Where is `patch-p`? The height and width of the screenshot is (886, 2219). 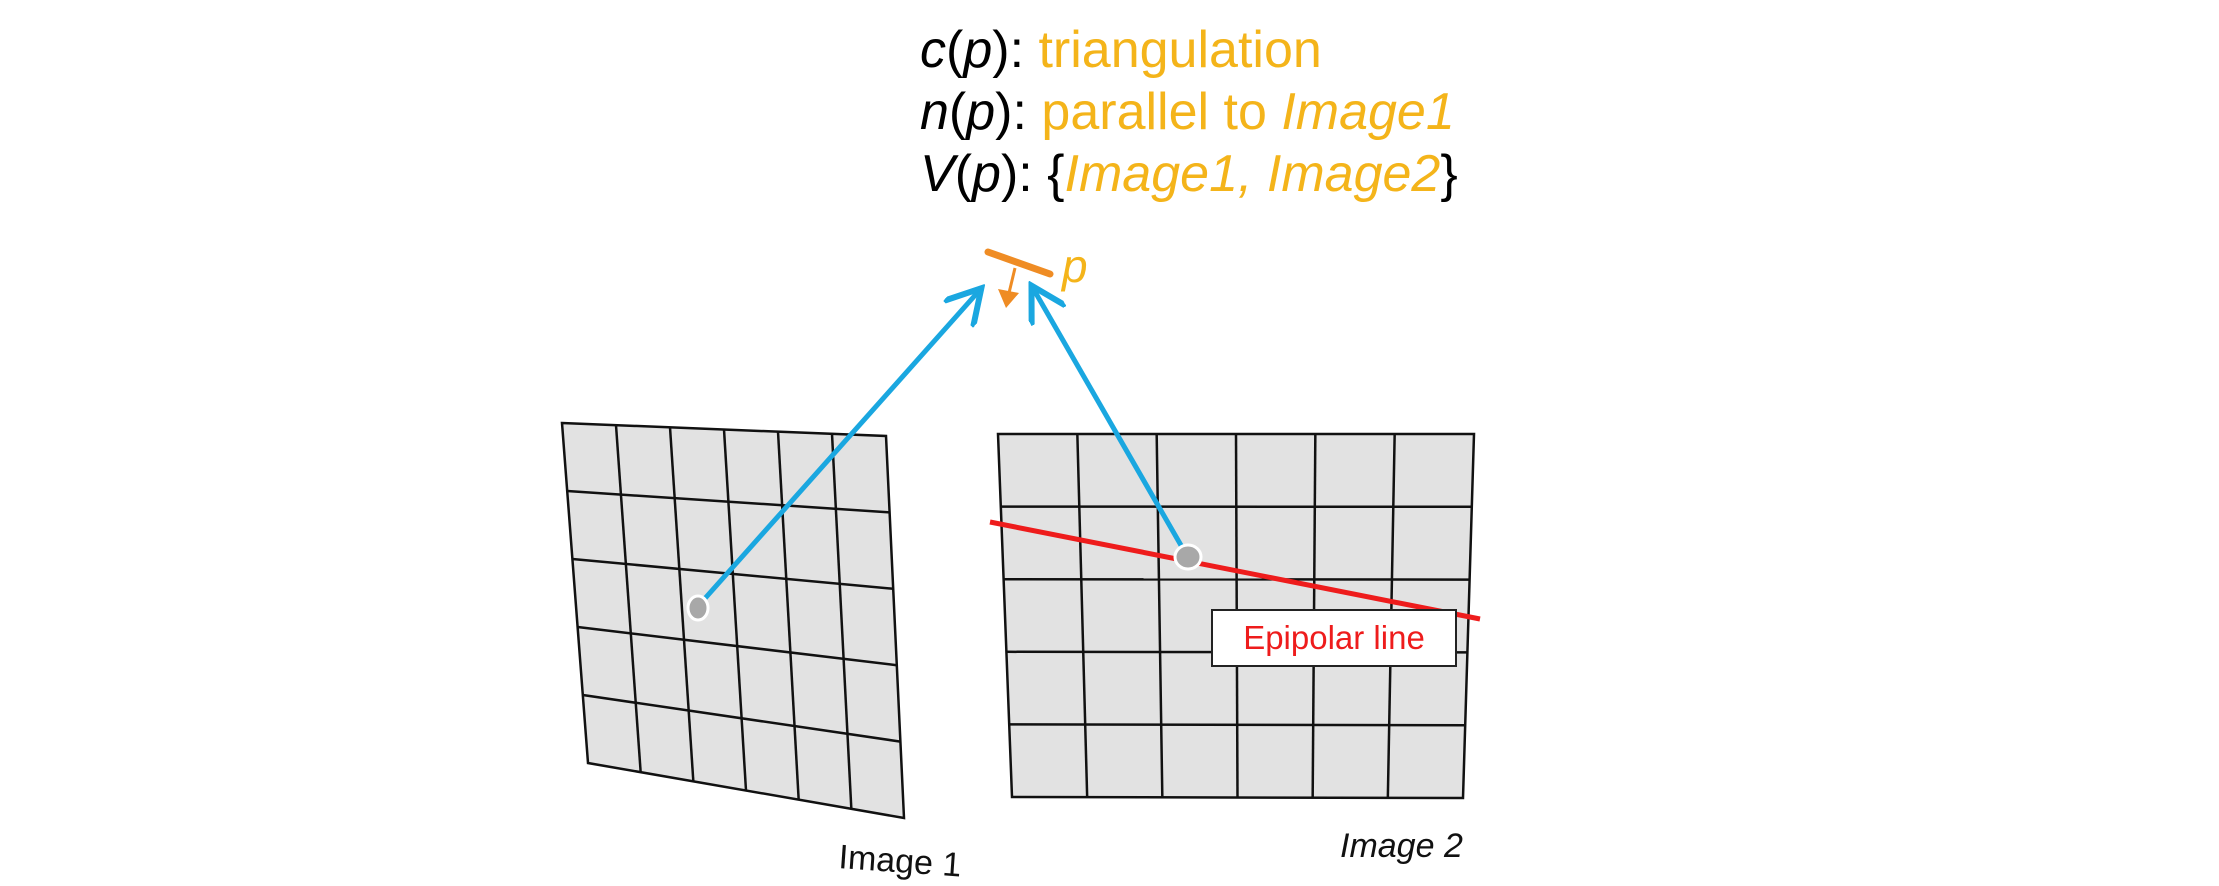 patch-p is located at coordinates (1019, 263).